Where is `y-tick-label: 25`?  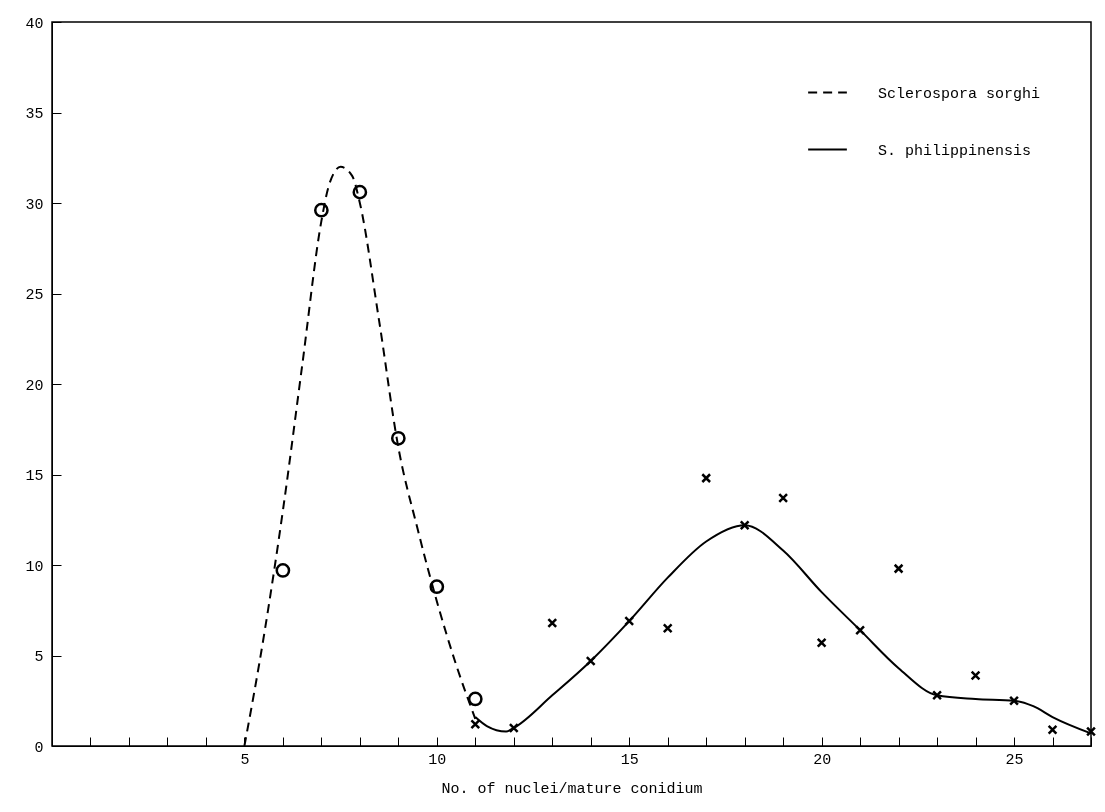
y-tick-label: 25 is located at coordinates (34, 295).